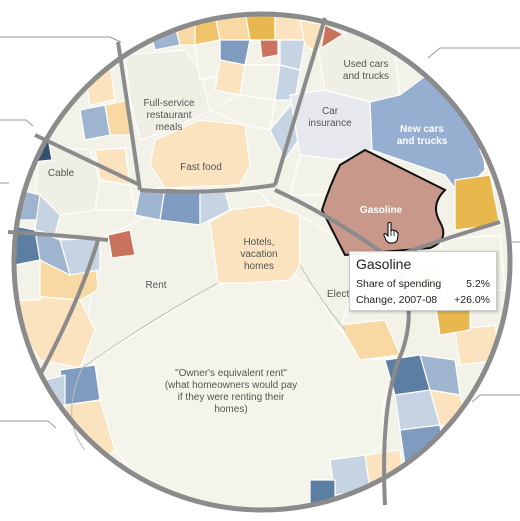 Image resolution: width=520 pixels, height=521 pixels. I want to click on label-owners-rent-line4: homes), so click(230, 409).